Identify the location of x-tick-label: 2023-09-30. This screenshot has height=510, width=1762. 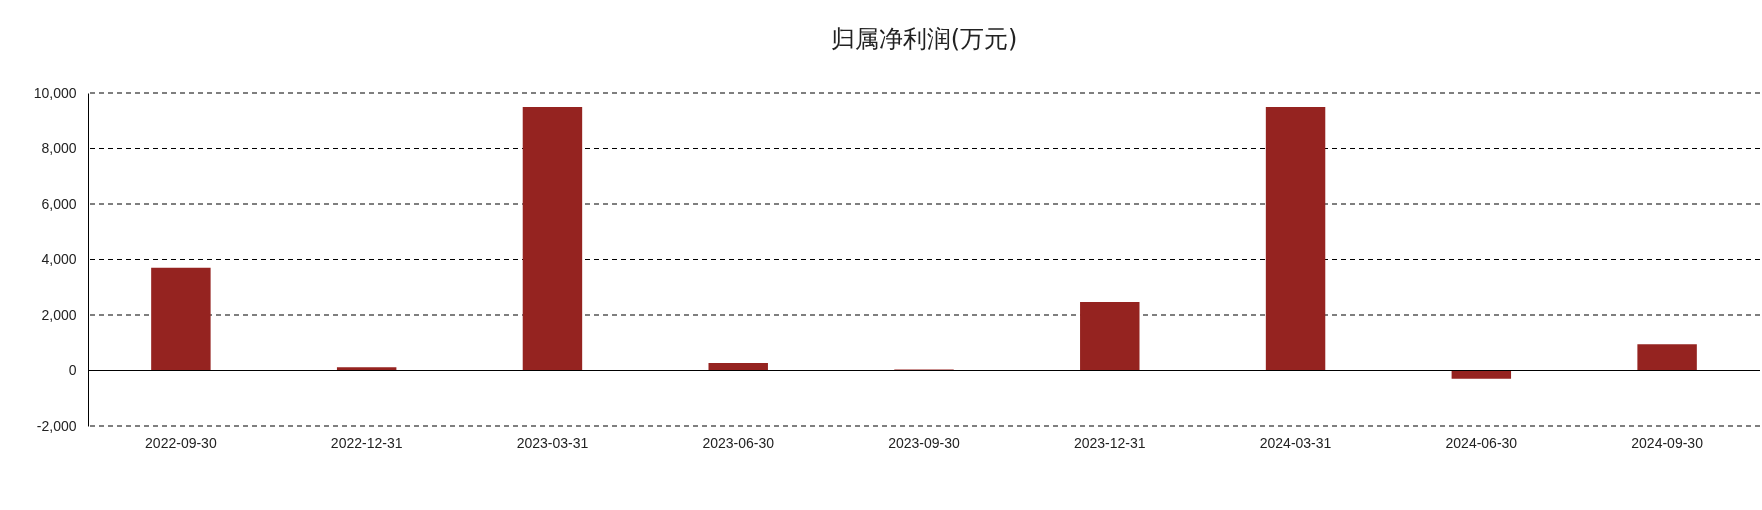
(924, 442).